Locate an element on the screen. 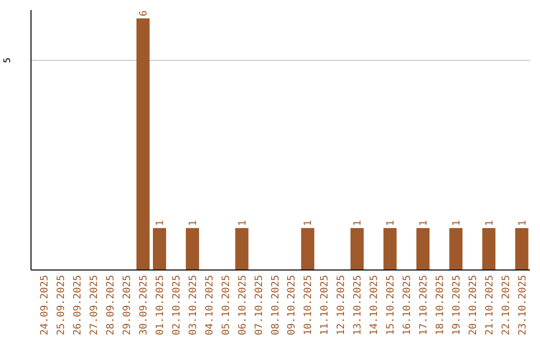 The image size is (540, 340). x-tick-label: 03.10.2025 is located at coordinates (193, 305).